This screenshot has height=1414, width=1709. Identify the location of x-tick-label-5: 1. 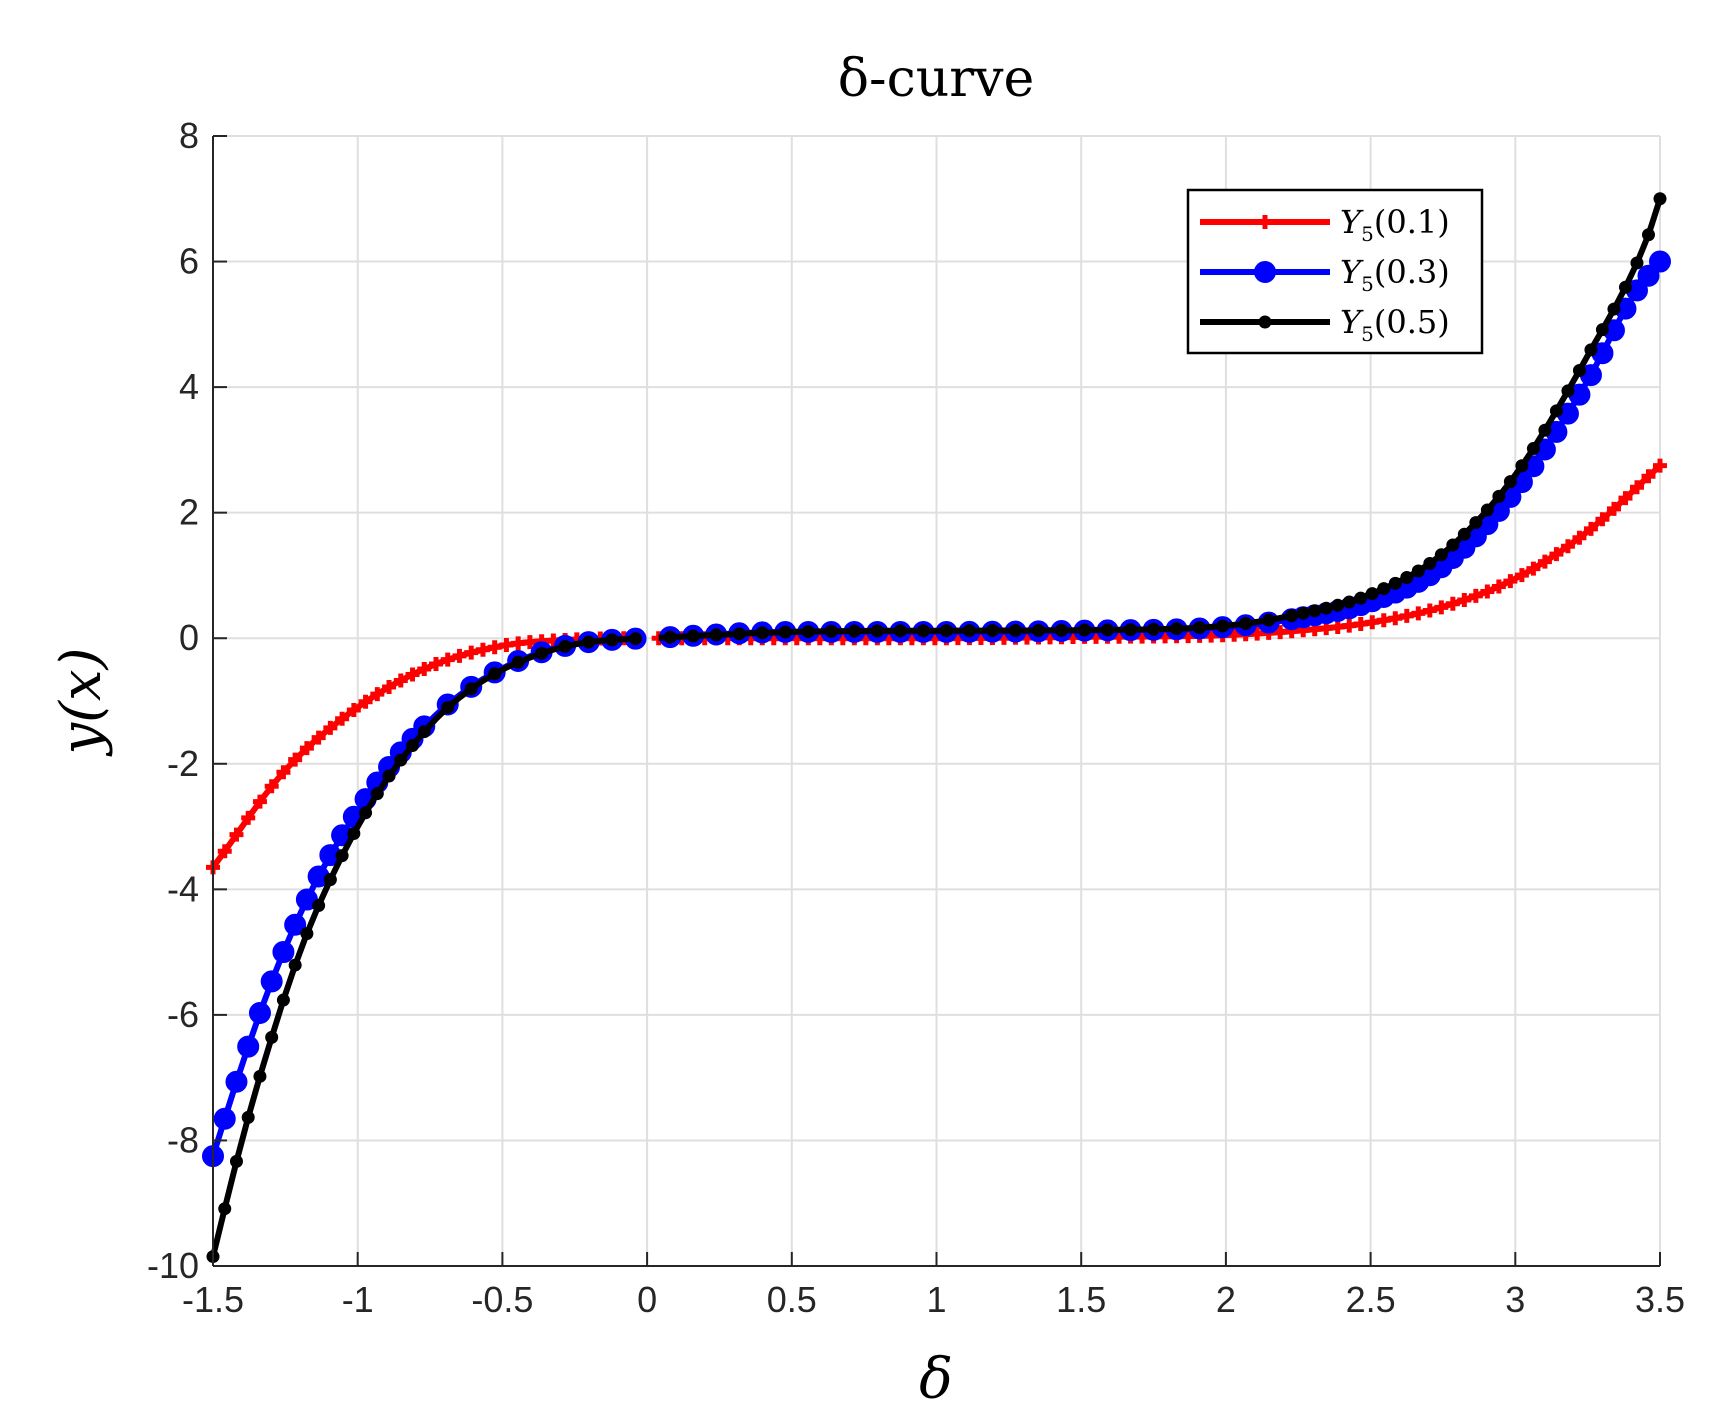
(936, 1299).